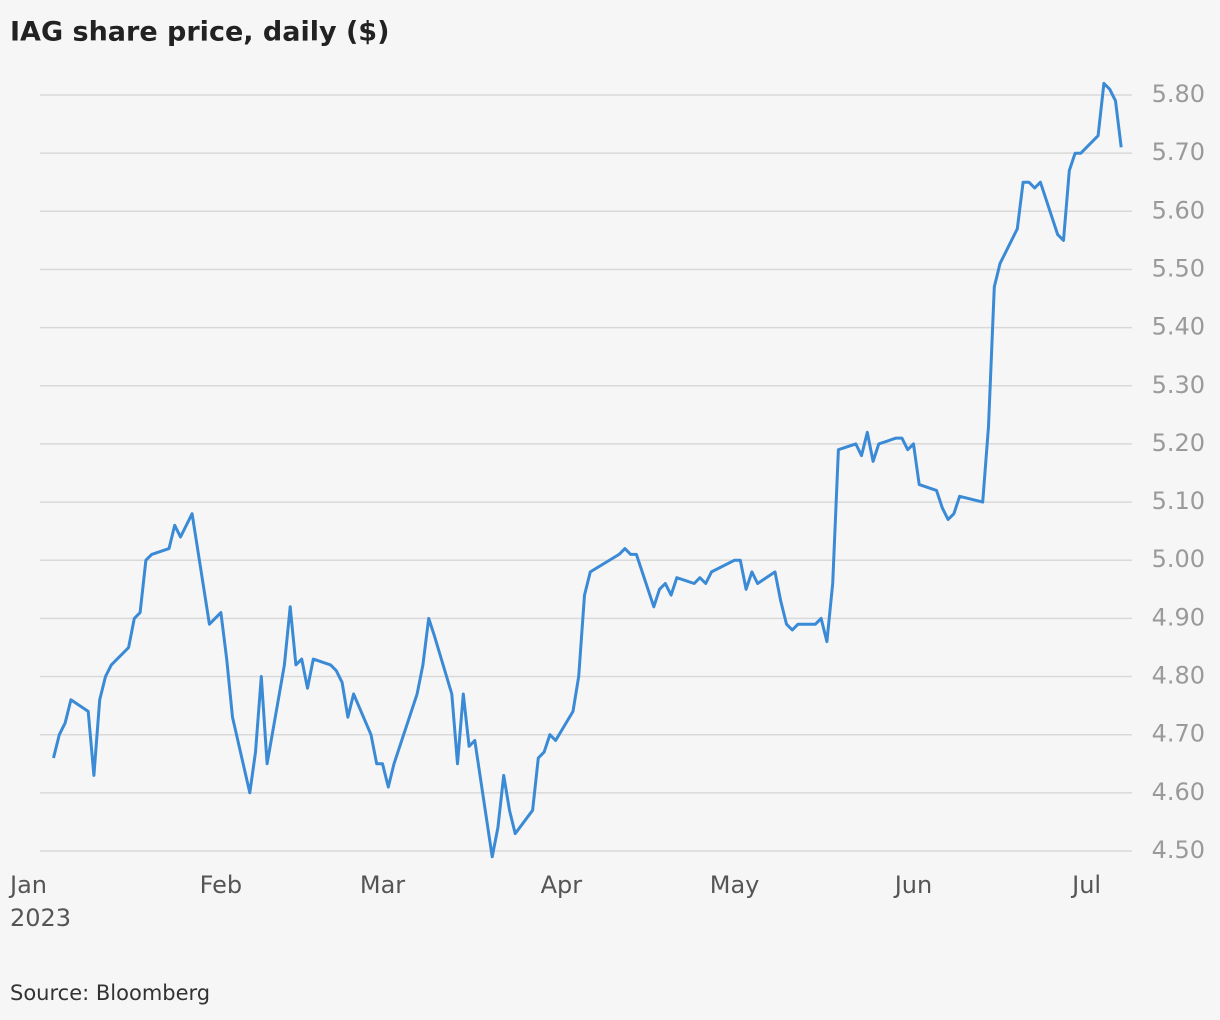 This screenshot has height=1020, width=1220. I want to click on y-tick-label: 5.00, so click(1178, 559).